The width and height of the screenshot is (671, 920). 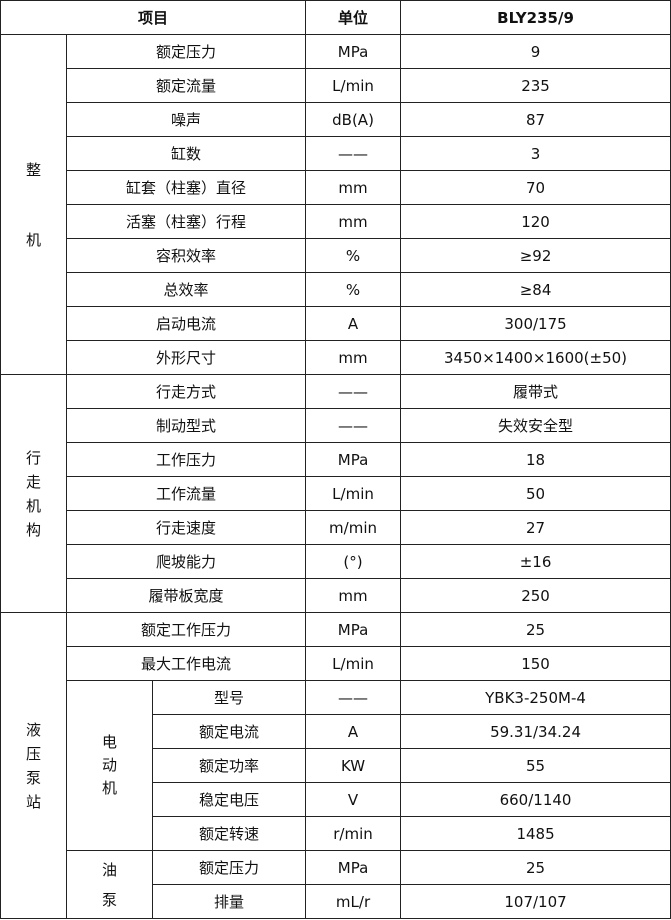 What do you see at coordinates (229, 697) in the screenshot?
I see `param-name: 型号` at bounding box center [229, 697].